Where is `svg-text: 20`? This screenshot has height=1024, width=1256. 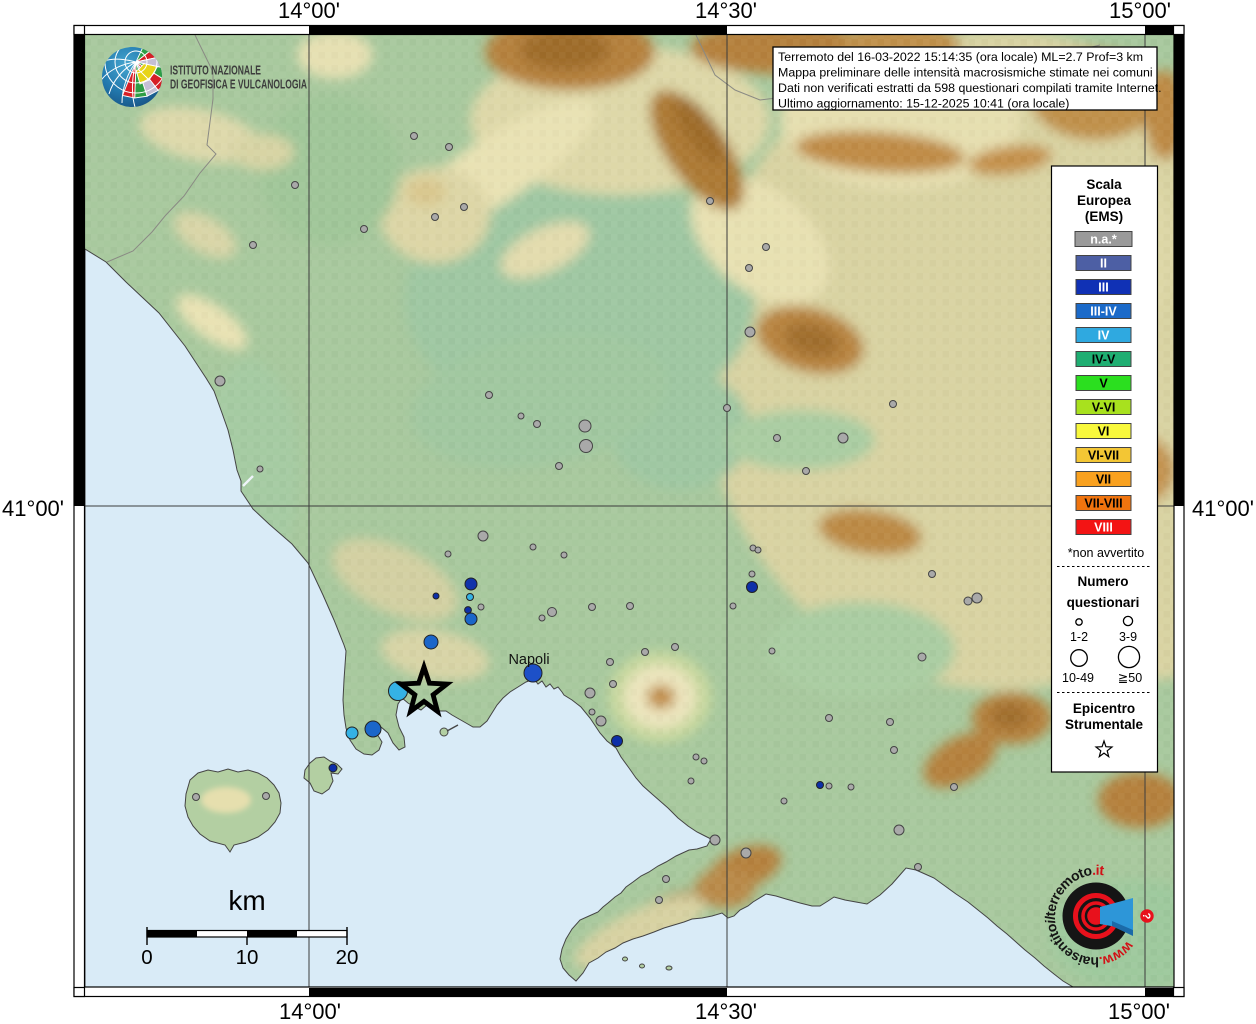
svg-text: 20 is located at coordinates (347, 957).